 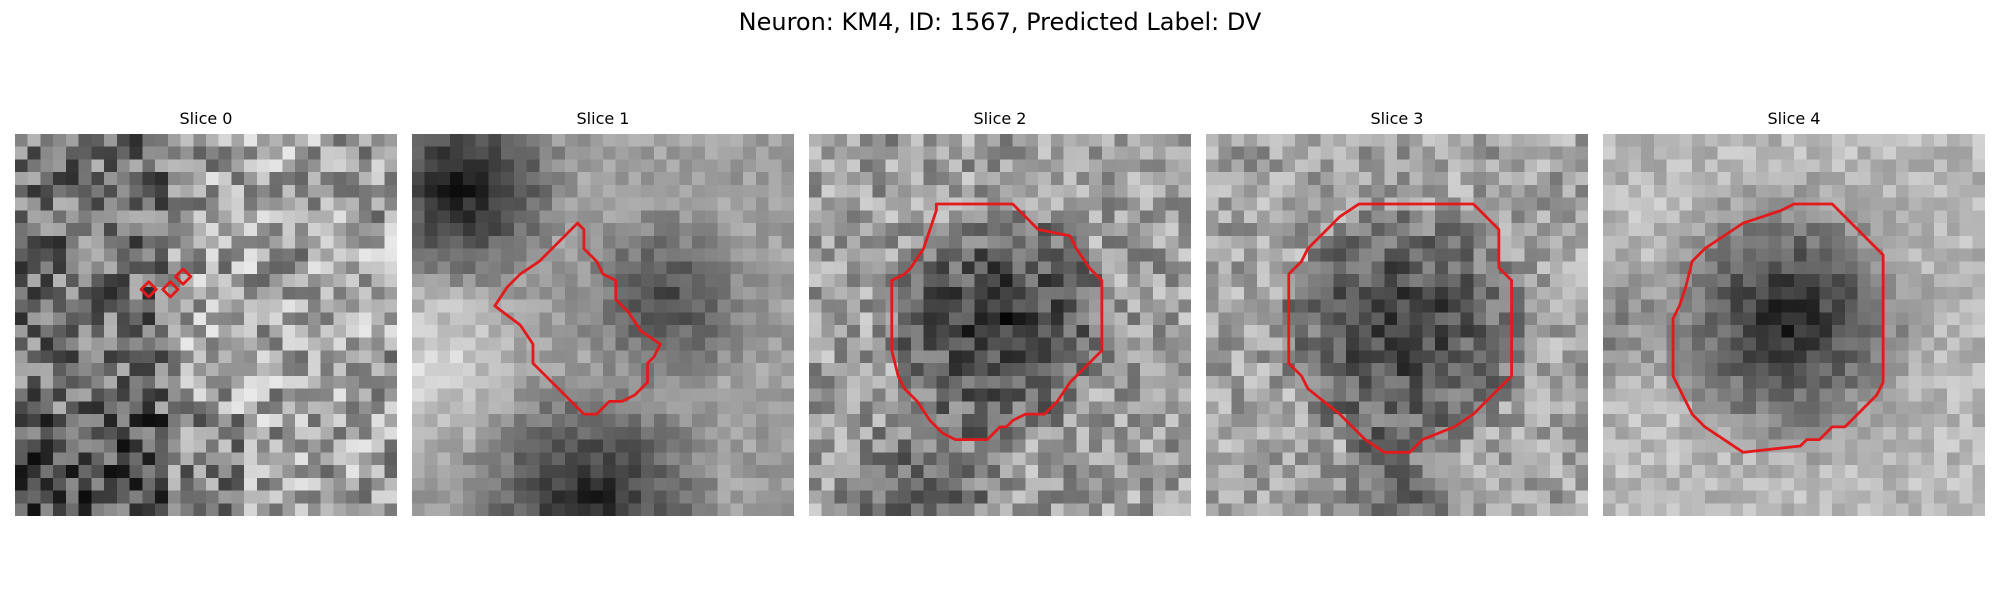 I want to click on slice-title: Slice 1, so click(x=603, y=118).